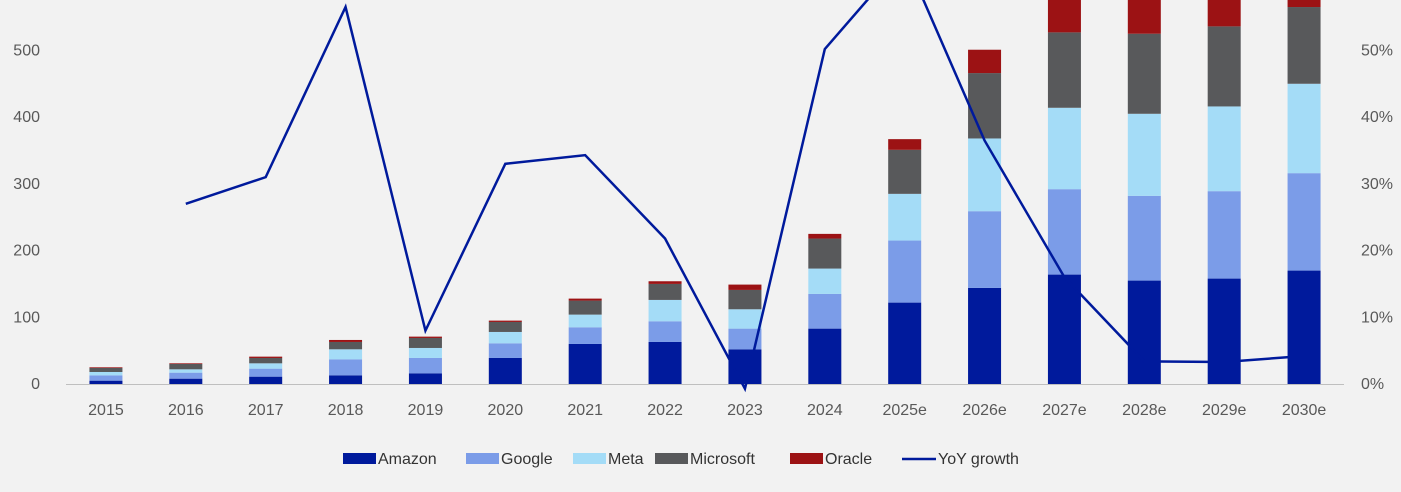  Describe the element at coordinates (665, 410) in the screenshot. I see `x-tick-label: 2022` at that location.